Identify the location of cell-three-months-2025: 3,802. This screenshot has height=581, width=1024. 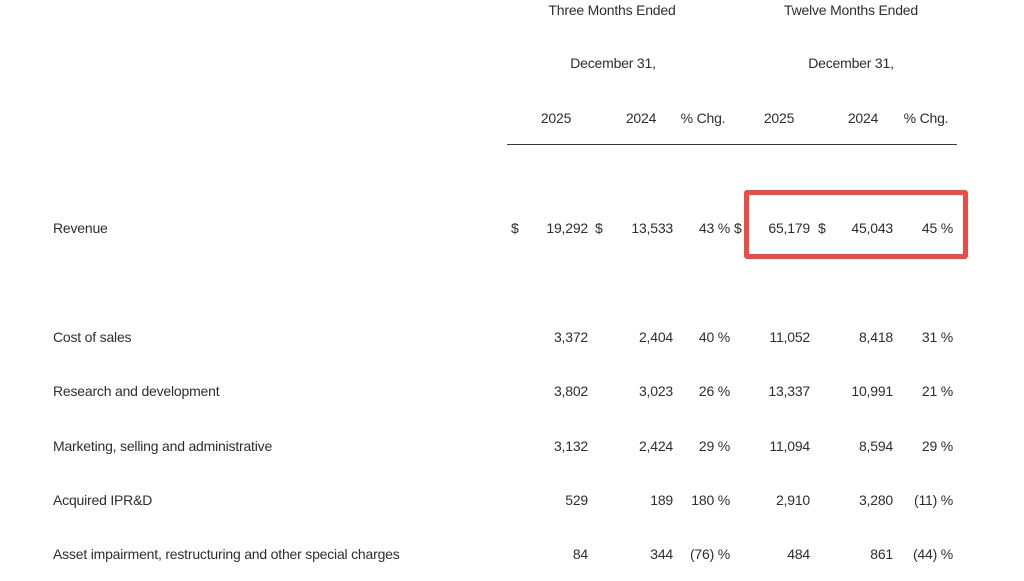
(570, 391).